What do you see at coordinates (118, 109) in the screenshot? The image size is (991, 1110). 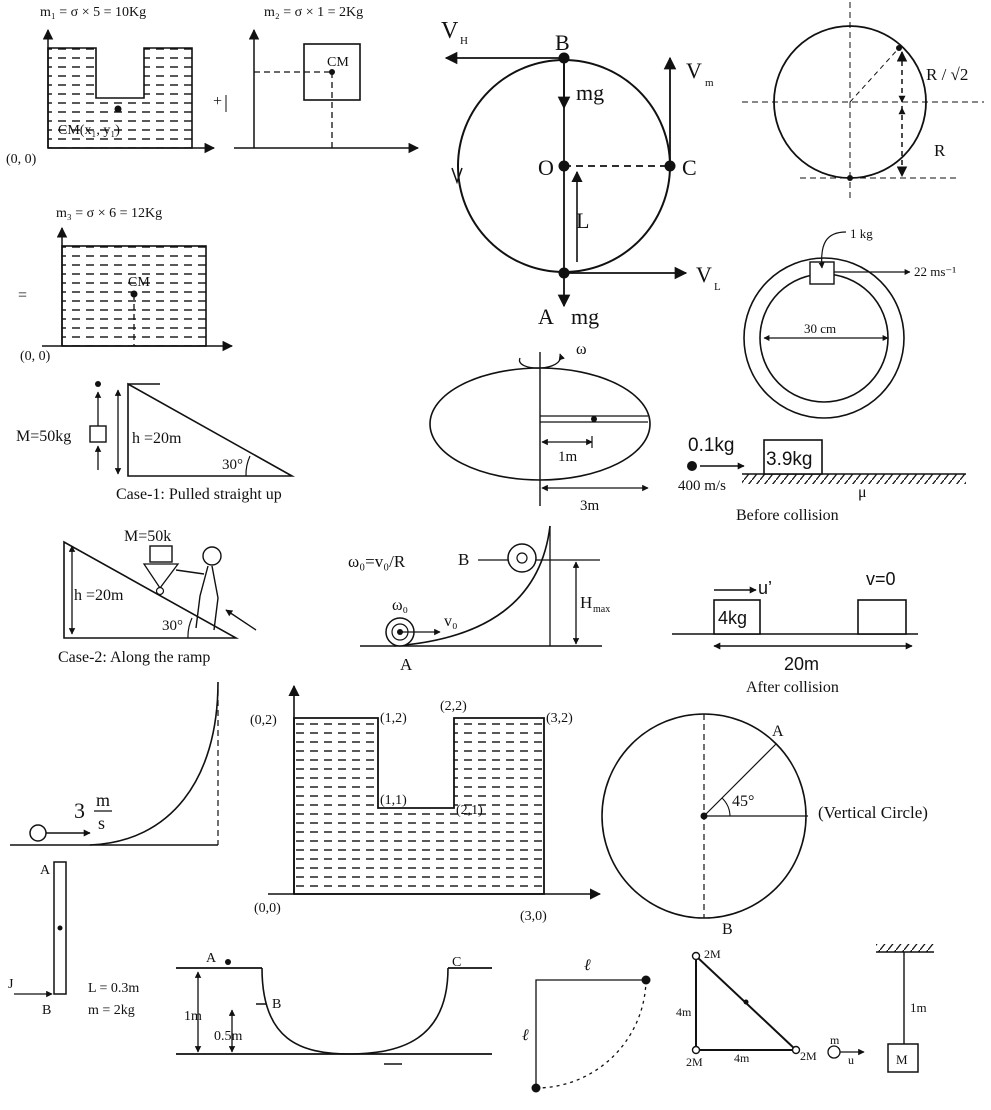 I see `cm-dot` at bounding box center [118, 109].